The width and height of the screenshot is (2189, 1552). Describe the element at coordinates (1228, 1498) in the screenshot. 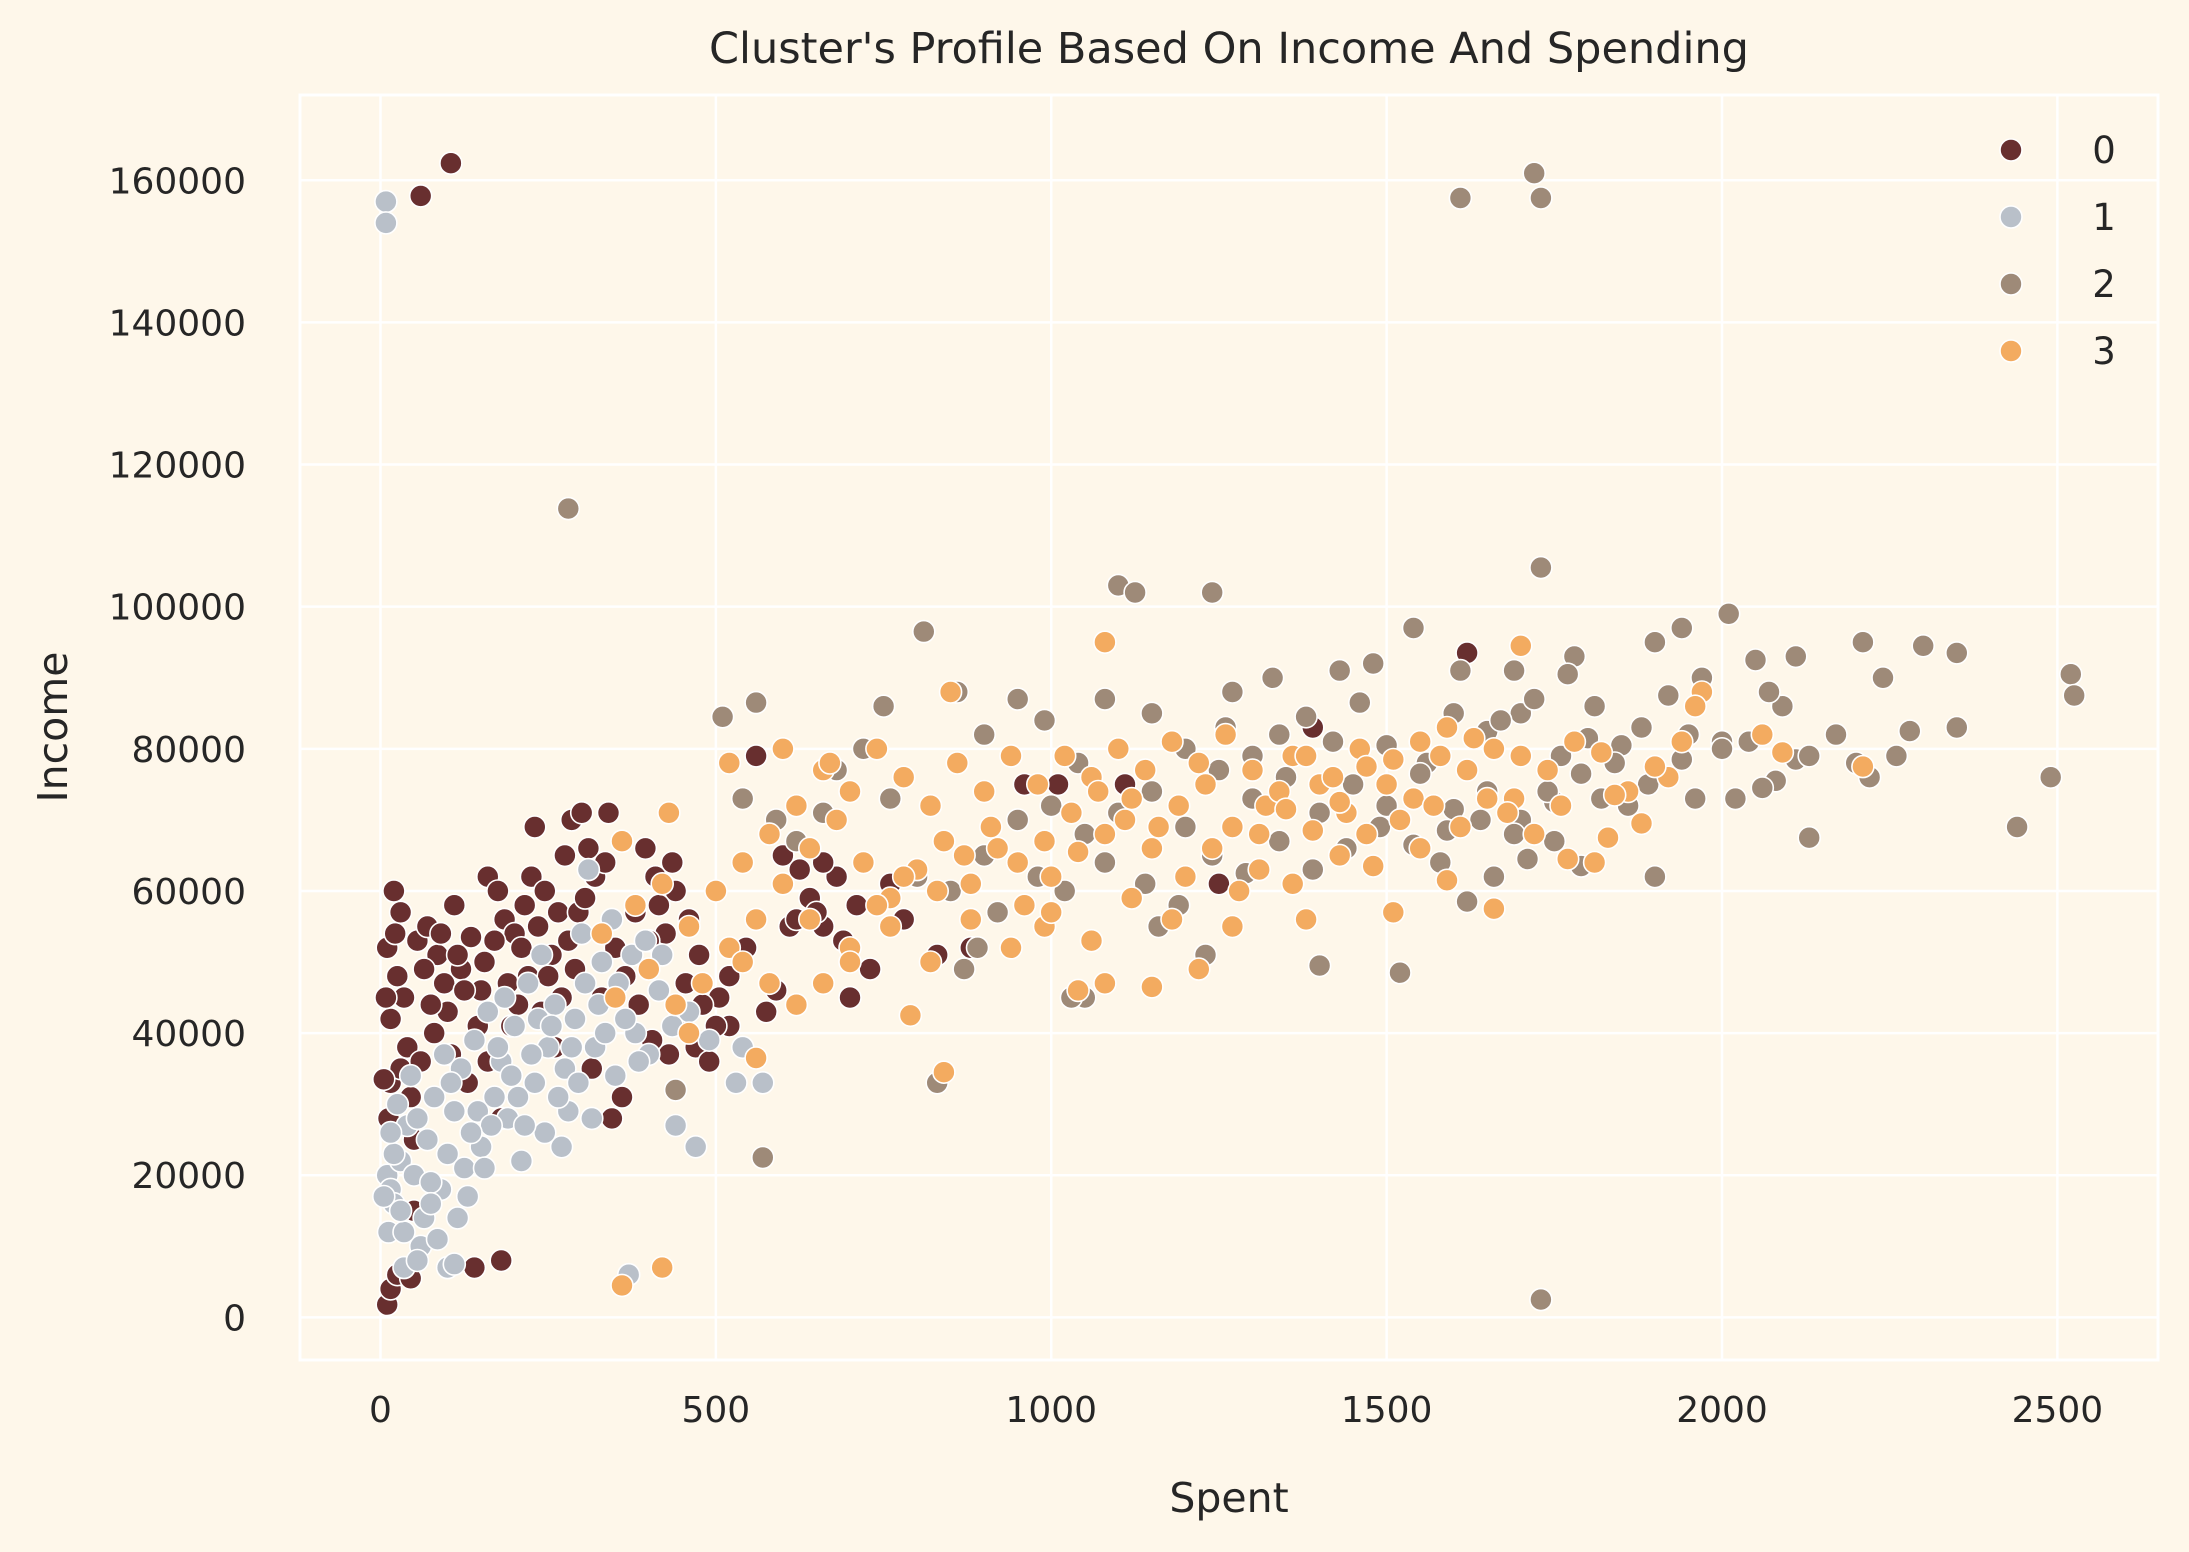

I see `x-axis-title: Spent` at that location.